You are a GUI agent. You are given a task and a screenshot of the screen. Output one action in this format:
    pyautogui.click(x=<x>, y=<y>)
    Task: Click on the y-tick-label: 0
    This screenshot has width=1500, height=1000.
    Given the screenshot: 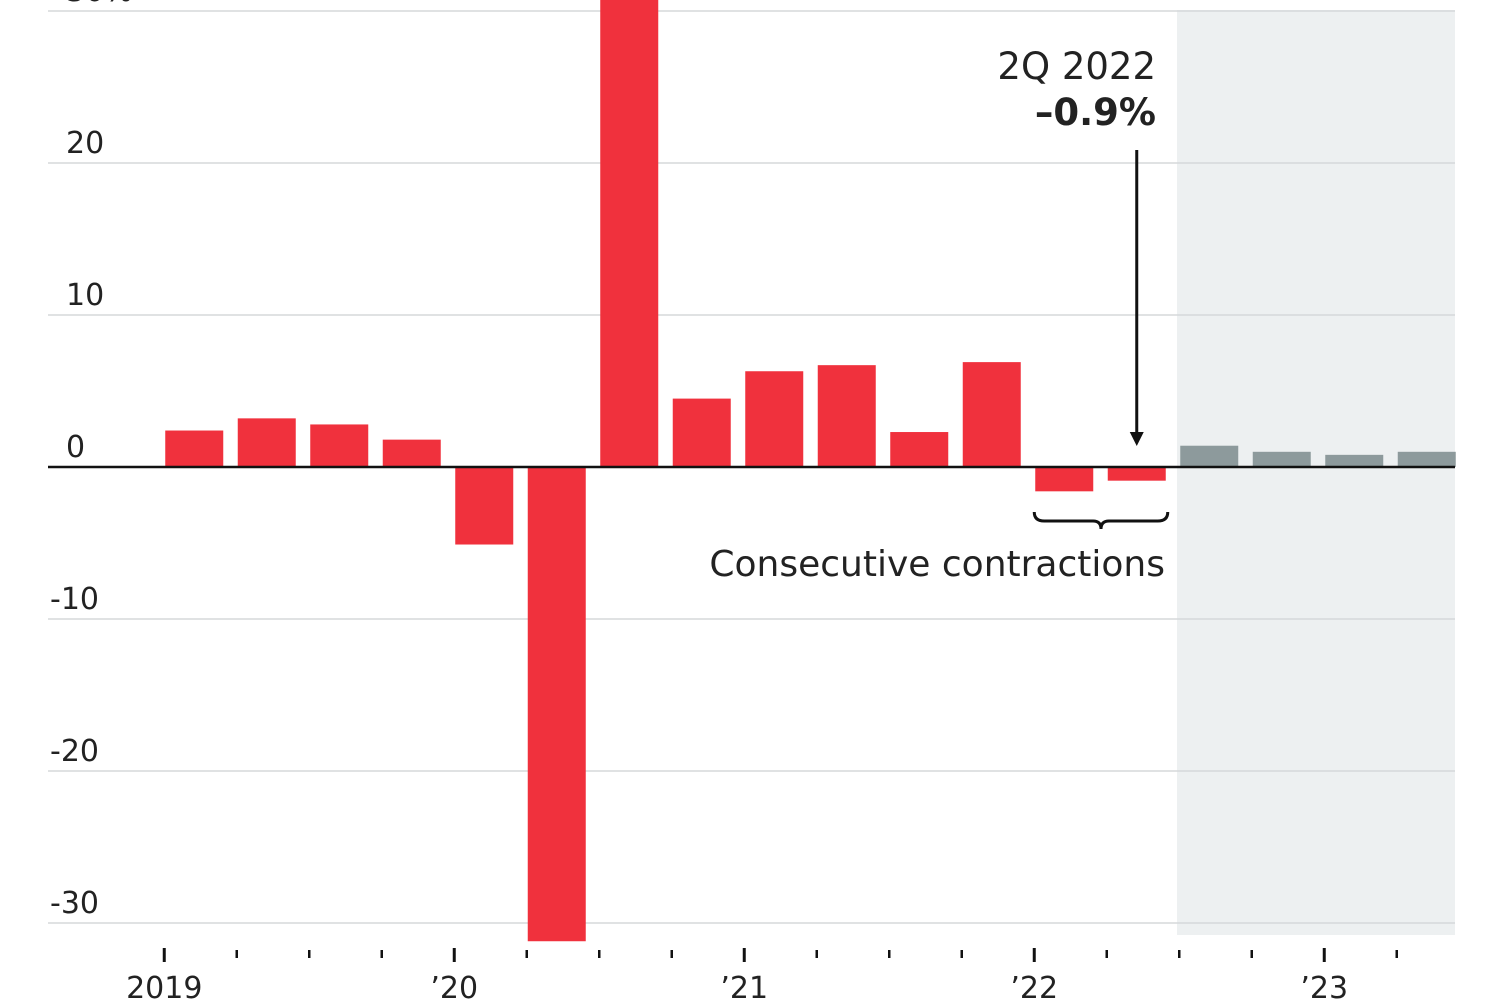 What is the action you would take?
    pyautogui.click(x=75, y=447)
    